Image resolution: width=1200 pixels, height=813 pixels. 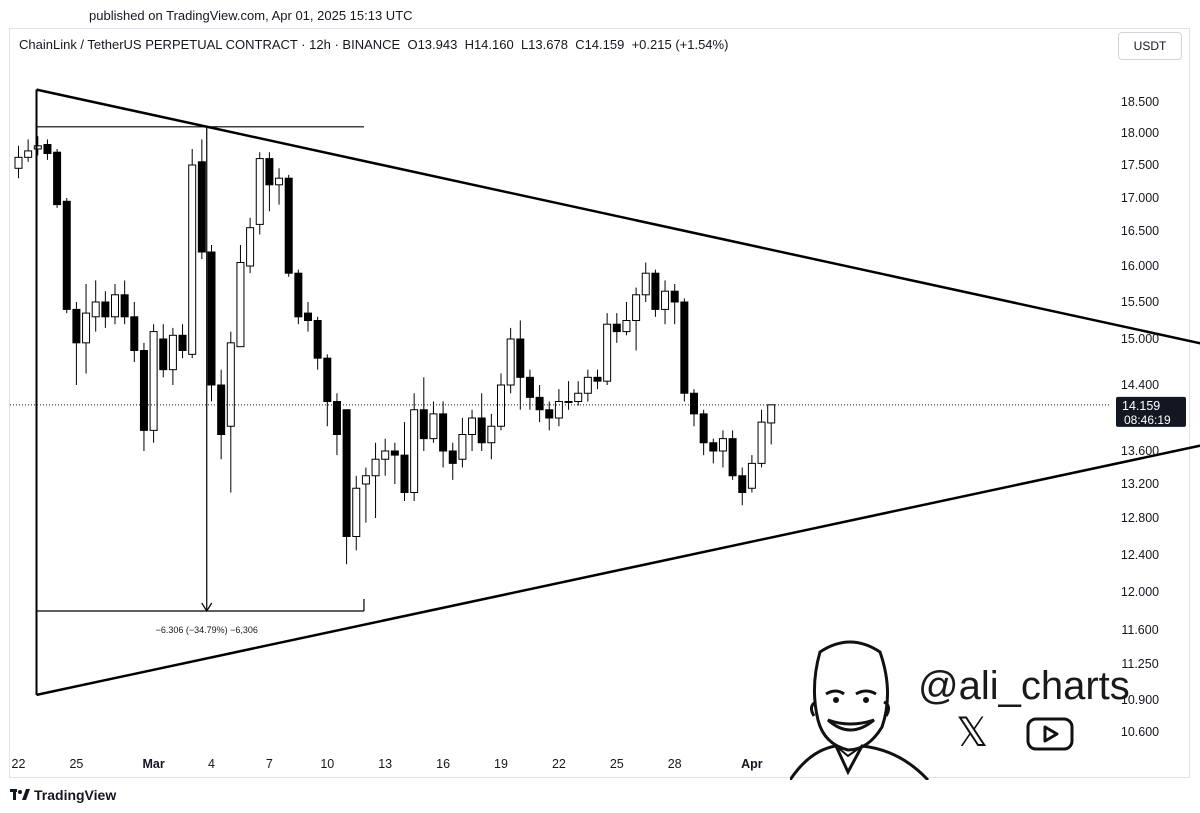 What do you see at coordinates (211, 764) in the screenshot?
I see `x-axis-label: 4` at bounding box center [211, 764].